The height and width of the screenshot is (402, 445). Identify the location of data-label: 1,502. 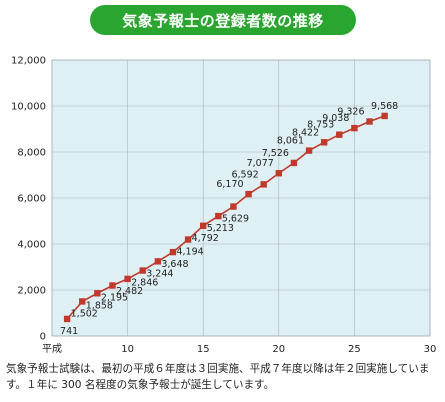
(84, 313).